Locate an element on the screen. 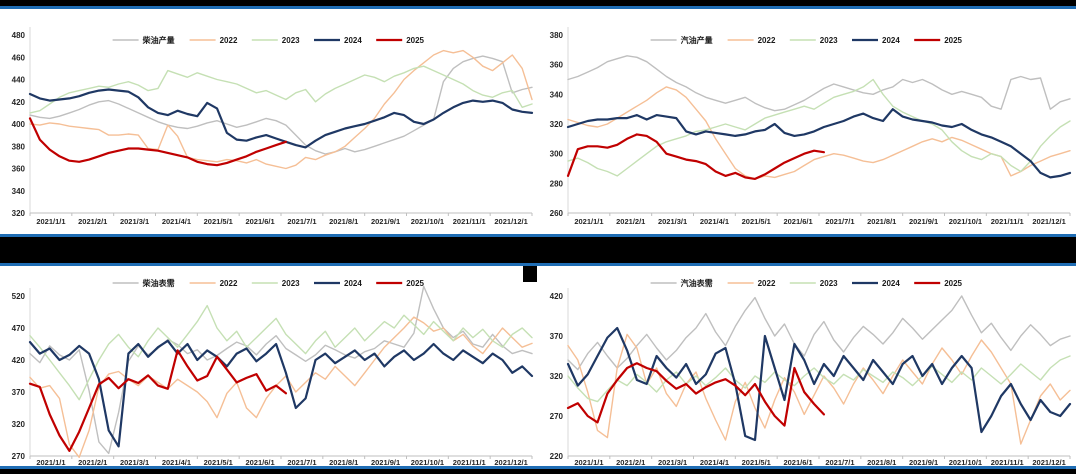 This screenshot has height=474, width=1076. legend-label: 2025 is located at coordinates (953, 40).